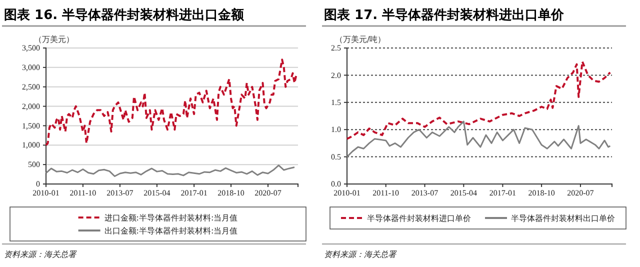  Describe the element at coordinates (336, 102) in the screenshot. I see `y-tick-label: 1.5` at that location.